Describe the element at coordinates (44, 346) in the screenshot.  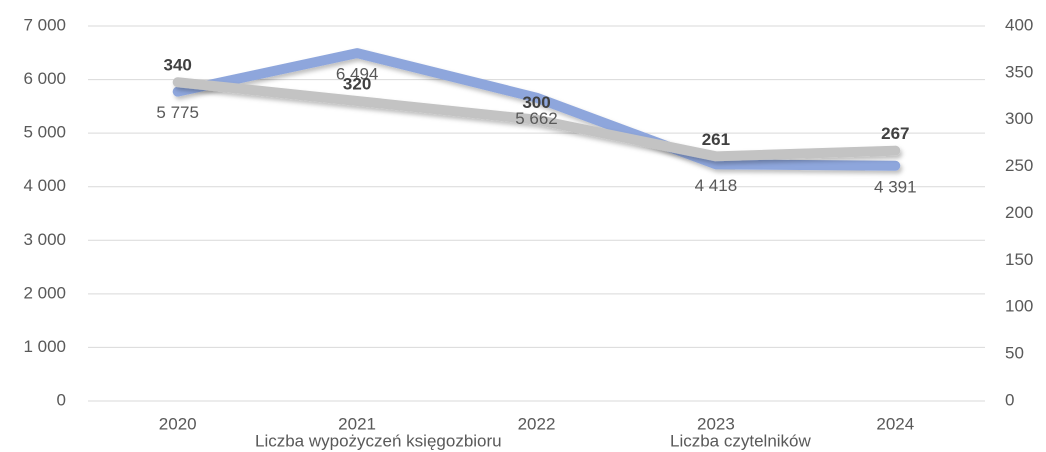
I see `y-tick-label: 1 000` at that location.